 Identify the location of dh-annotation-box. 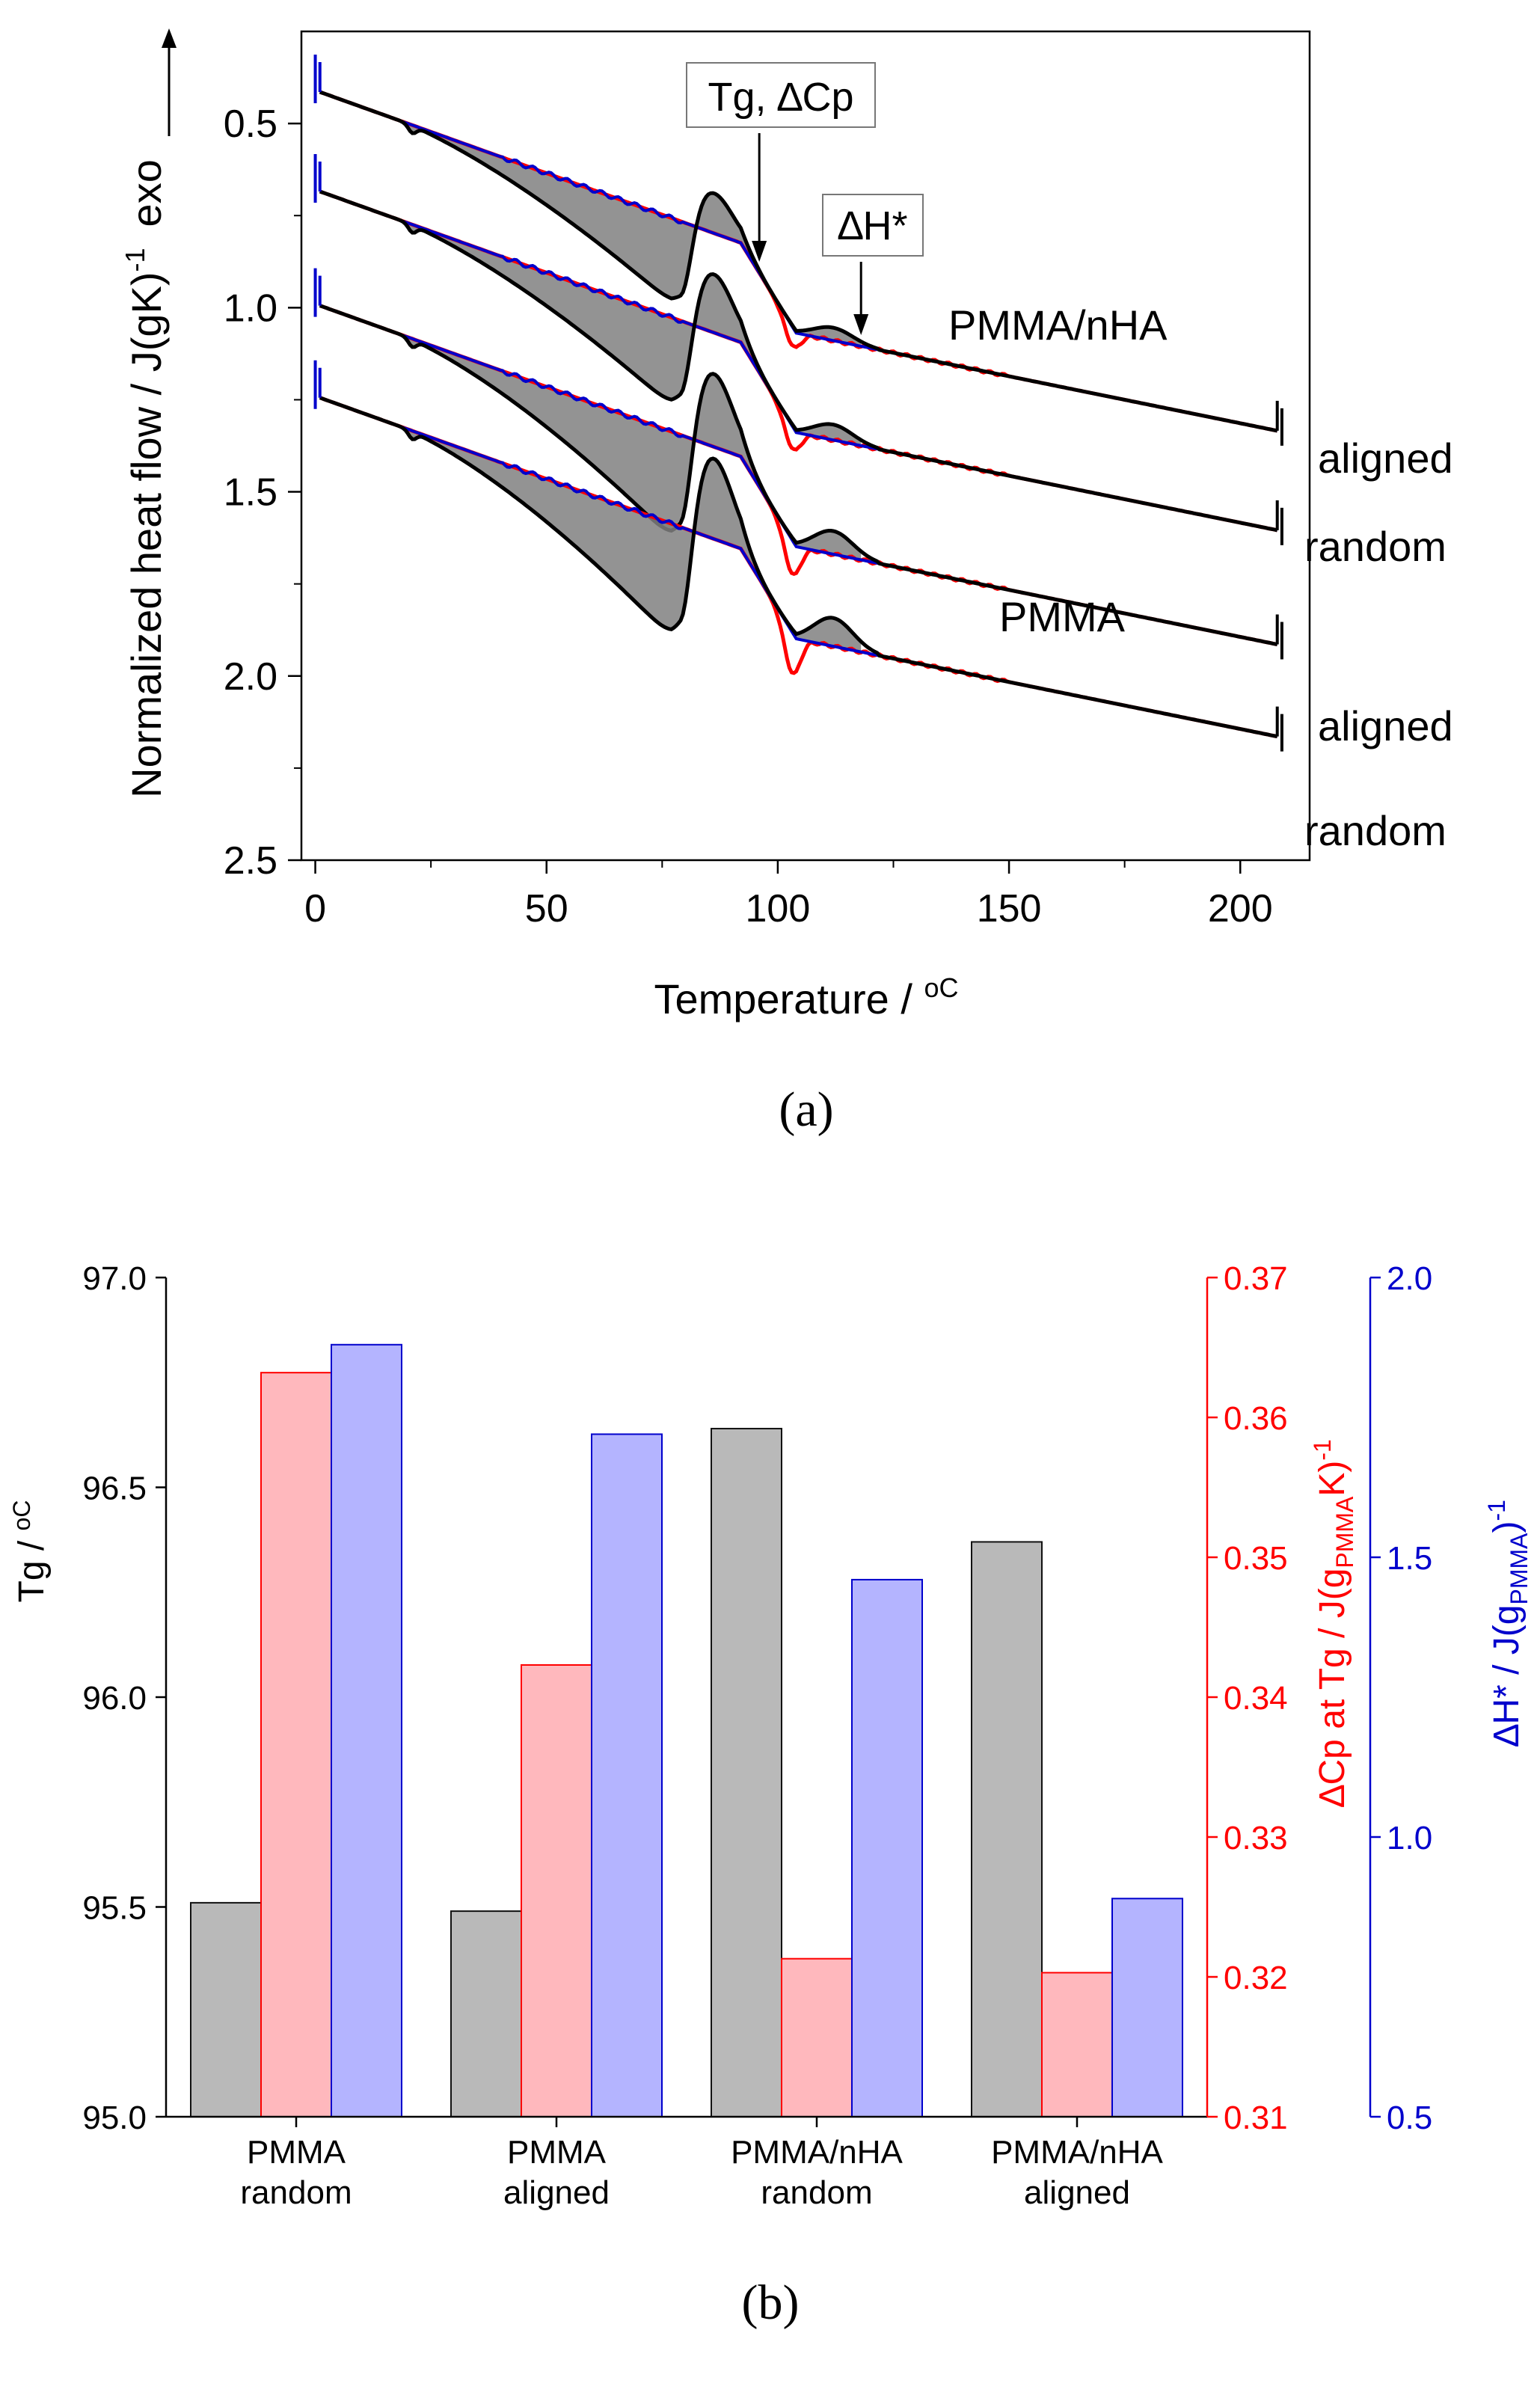
(873, 225).